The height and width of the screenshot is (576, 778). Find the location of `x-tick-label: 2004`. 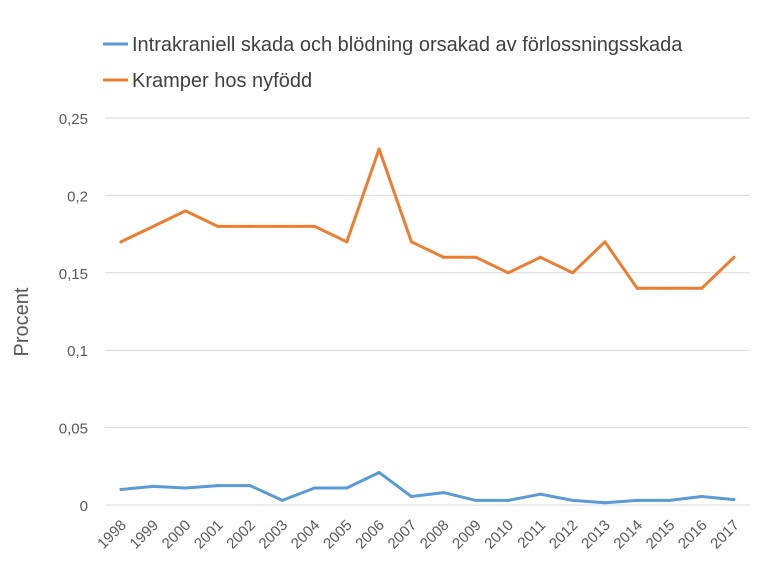

x-tick-label: 2004 is located at coordinates (306, 535).